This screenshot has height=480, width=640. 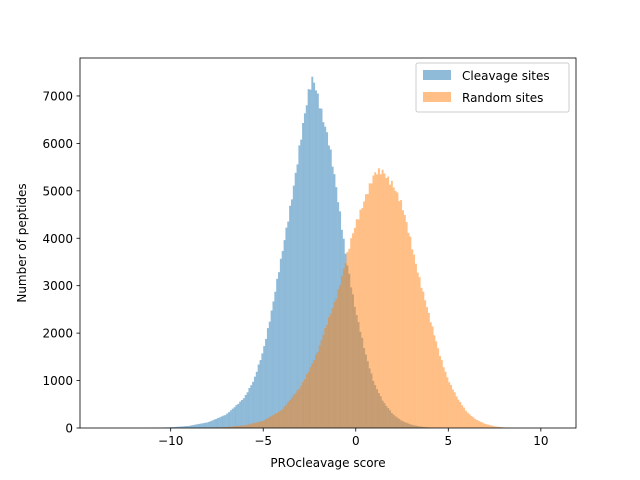 I want to click on legend-label-random-sites: Random sites, so click(x=502, y=98).